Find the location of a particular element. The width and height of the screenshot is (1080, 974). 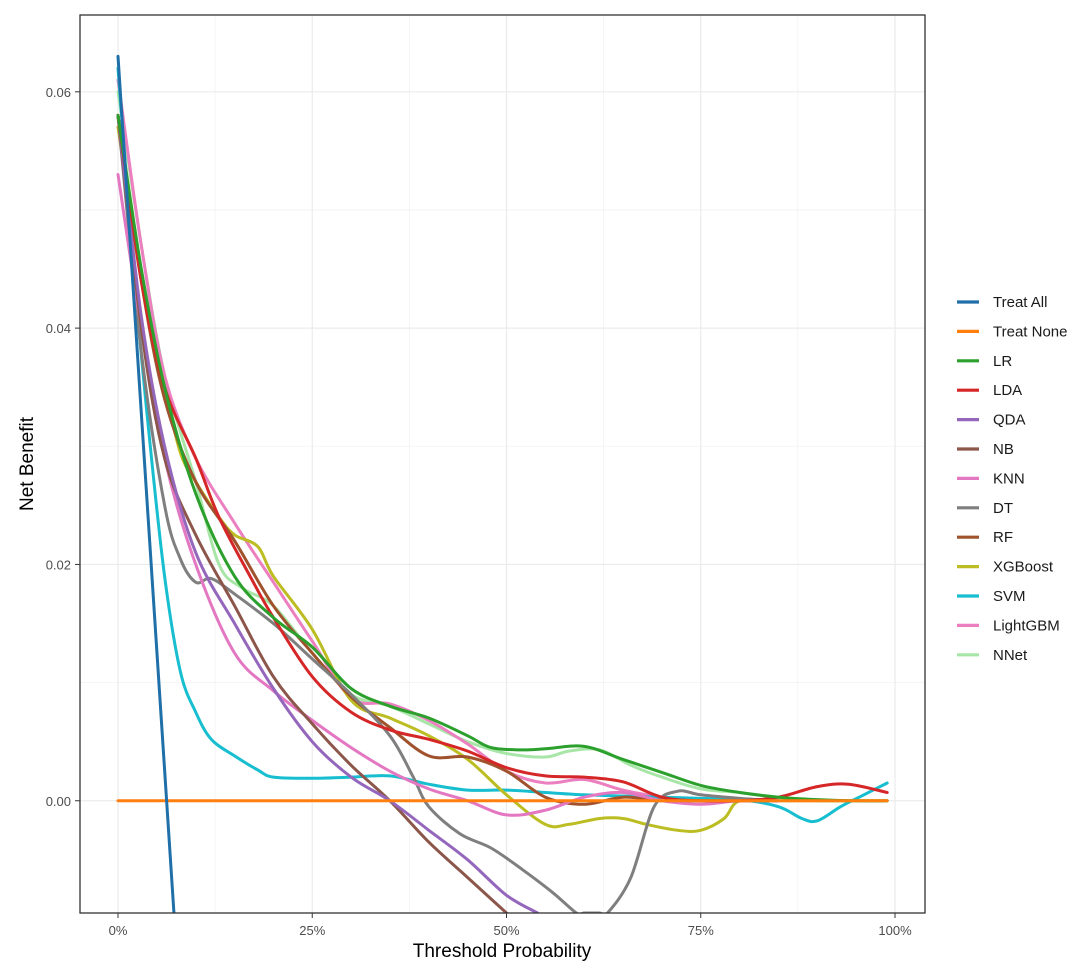

legend-label: LDA is located at coordinates (1007, 390).